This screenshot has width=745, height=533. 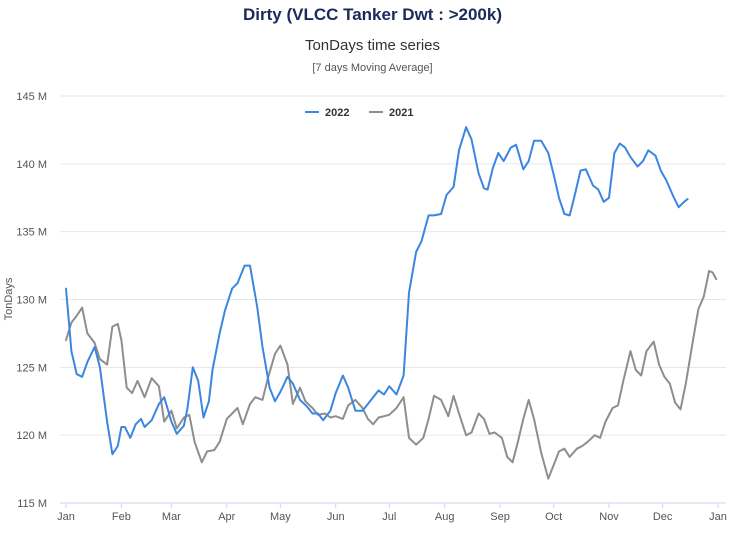 What do you see at coordinates (121, 517) in the screenshot?
I see `x-tick-label: Feb` at bounding box center [121, 517].